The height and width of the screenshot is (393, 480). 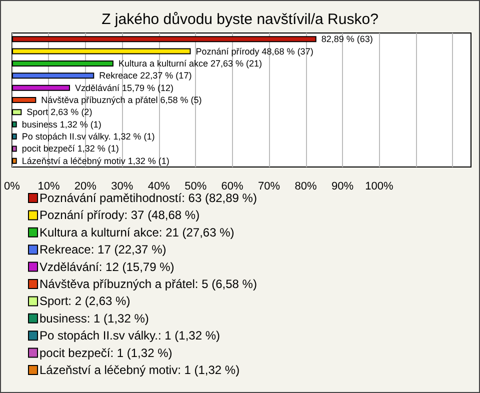 What do you see at coordinates (159, 186) in the screenshot?
I see `x-tick-label: 40%` at bounding box center [159, 186].